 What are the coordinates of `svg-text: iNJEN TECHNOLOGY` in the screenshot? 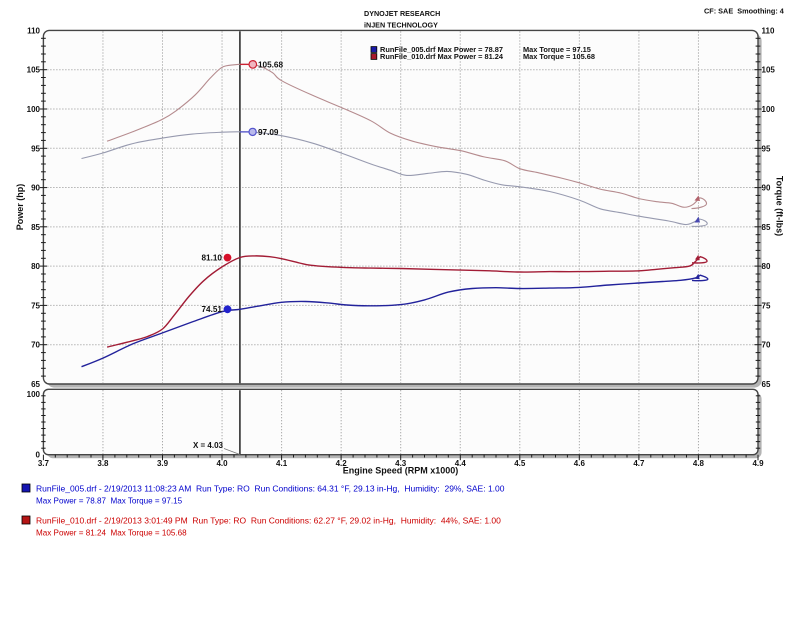 It's located at (401, 24).